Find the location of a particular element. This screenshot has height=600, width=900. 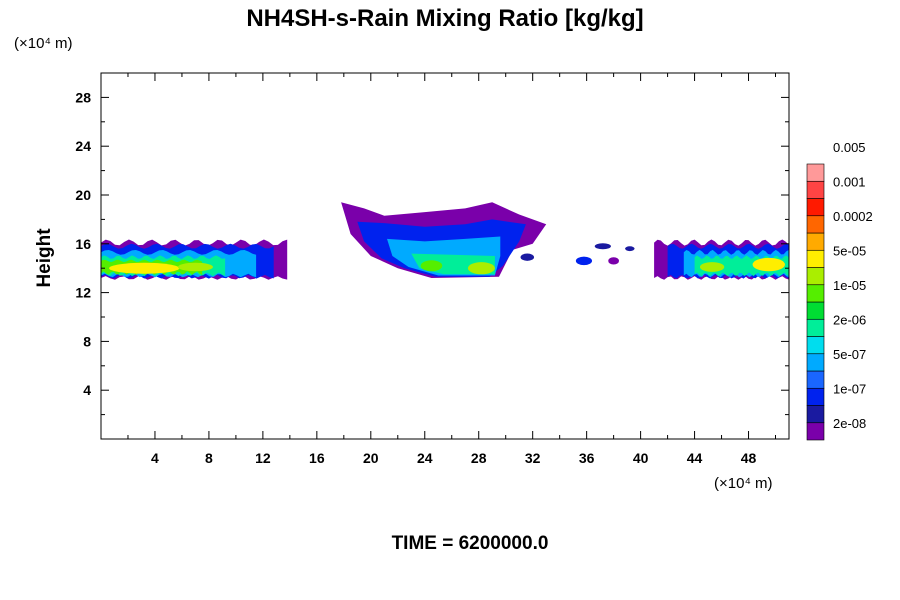

y-tick-label: 8 is located at coordinates (87, 341).